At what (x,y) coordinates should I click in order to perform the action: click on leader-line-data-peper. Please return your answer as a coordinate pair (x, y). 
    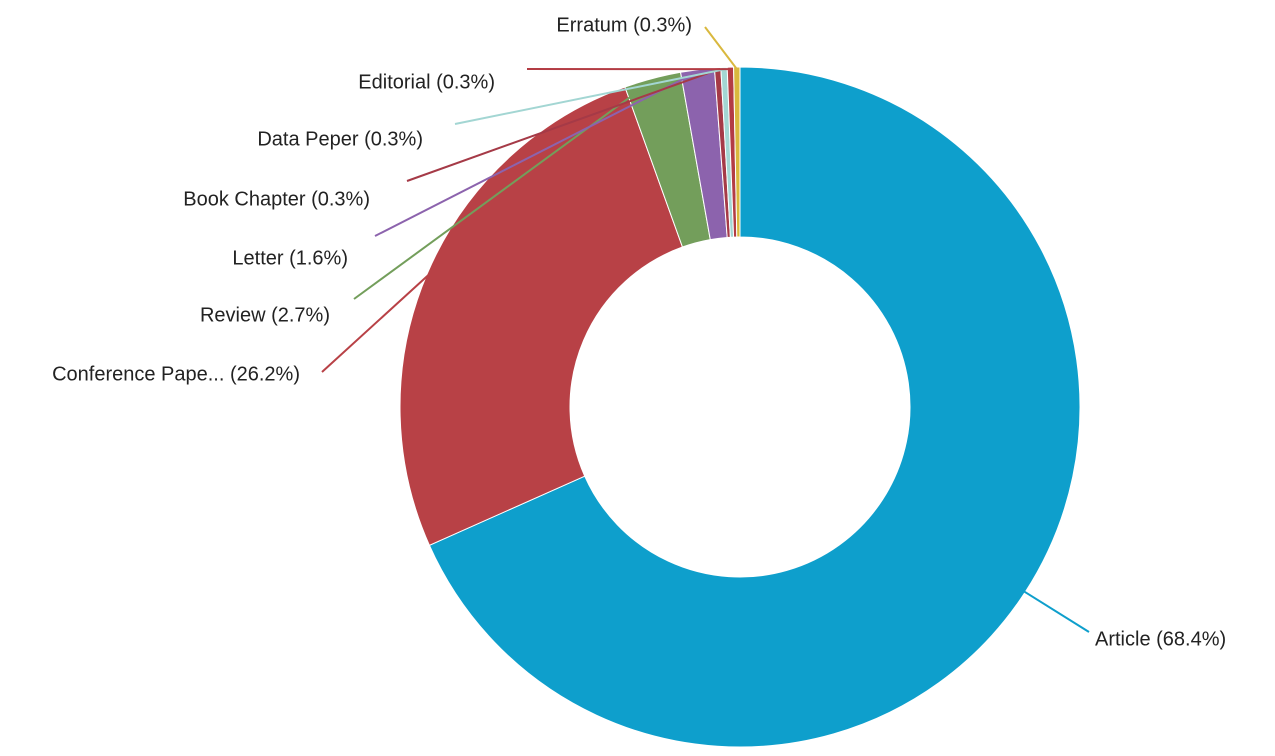
    Looking at the image, I should click on (589, 96).